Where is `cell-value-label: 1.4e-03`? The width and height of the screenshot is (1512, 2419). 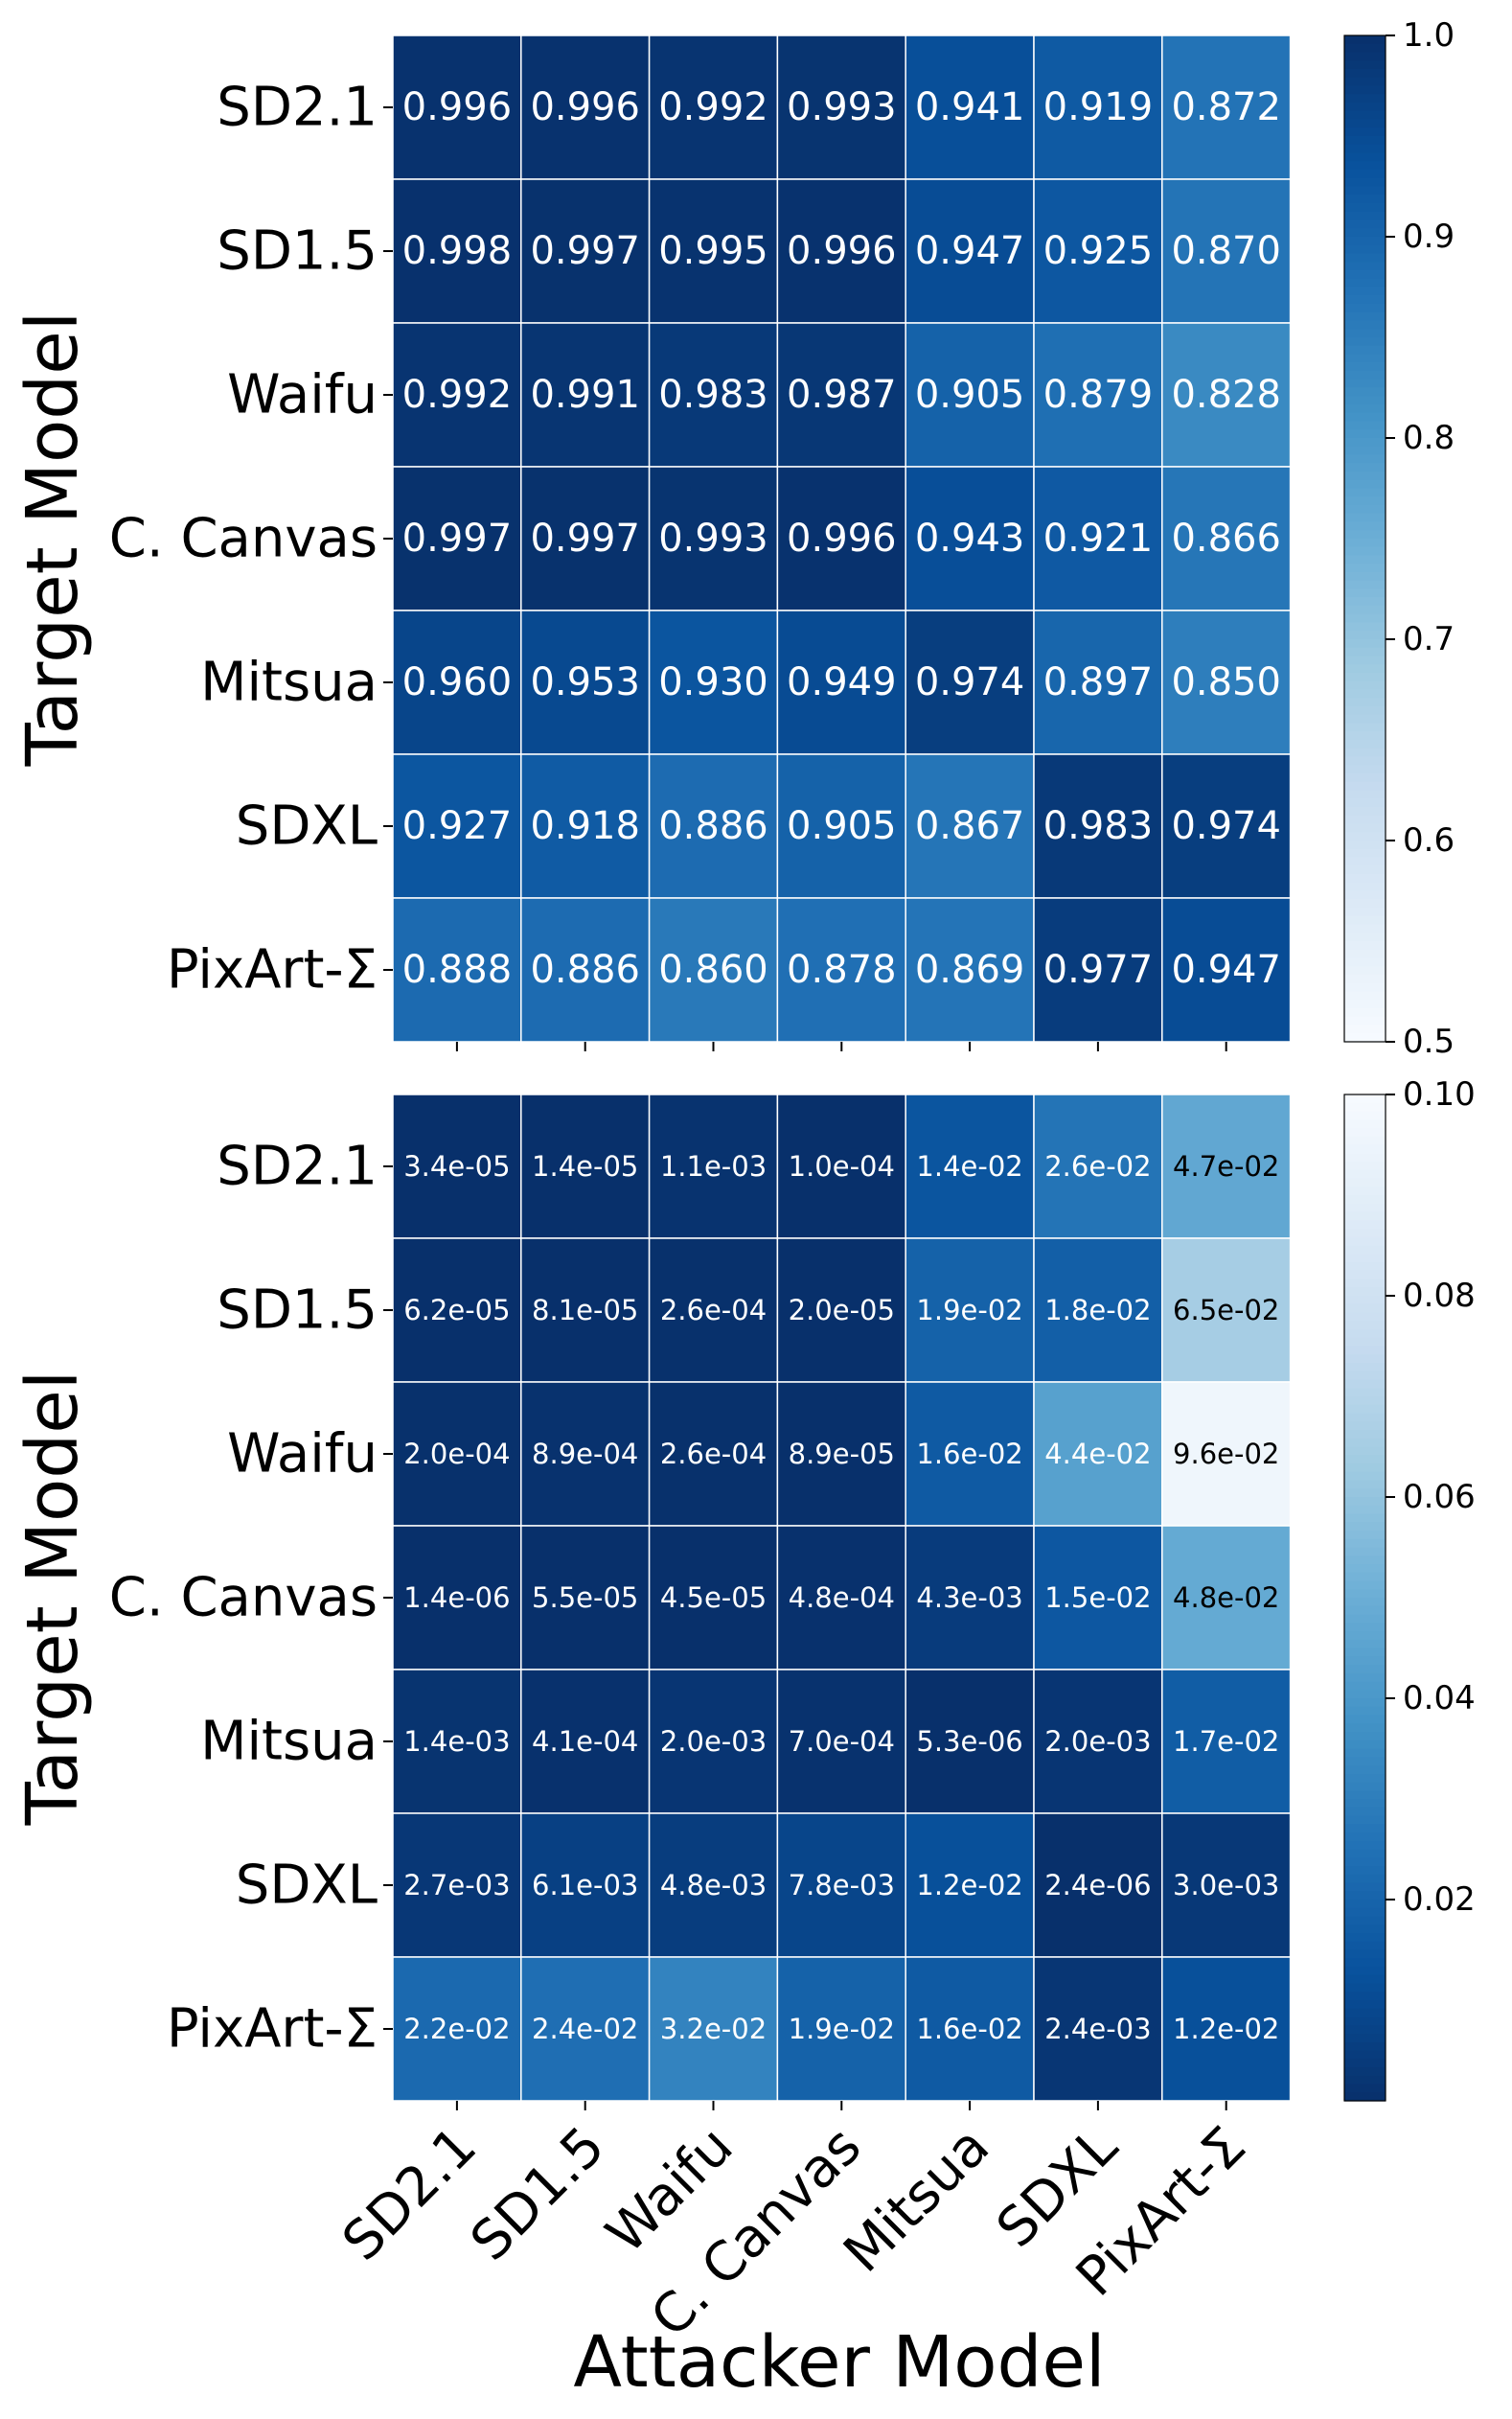
cell-value-label: 1.4e-03 is located at coordinates (457, 1741).